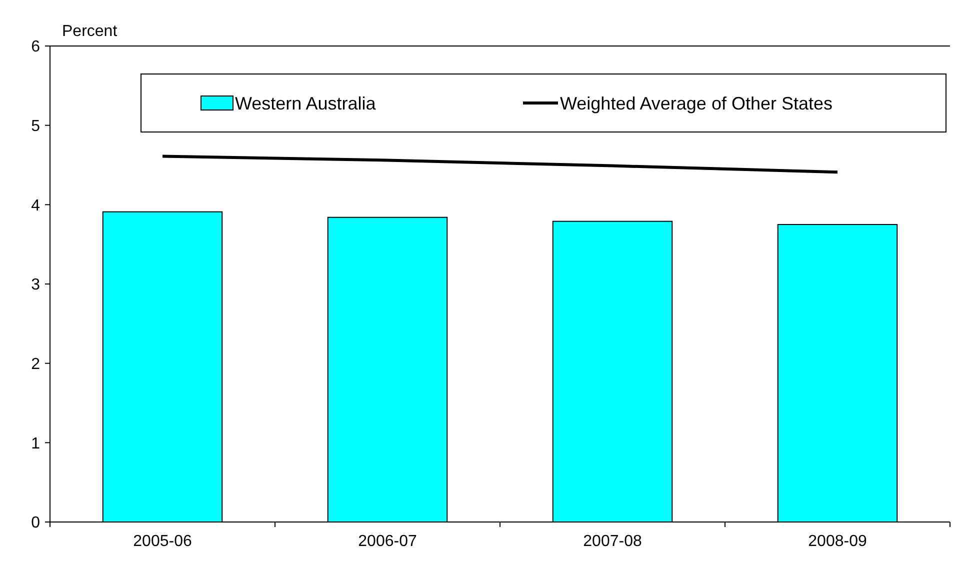 The image size is (970, 566). Describe the element at coordinates (35, 443) in the screenshot. I see `y-tick-label: 1` at that location.